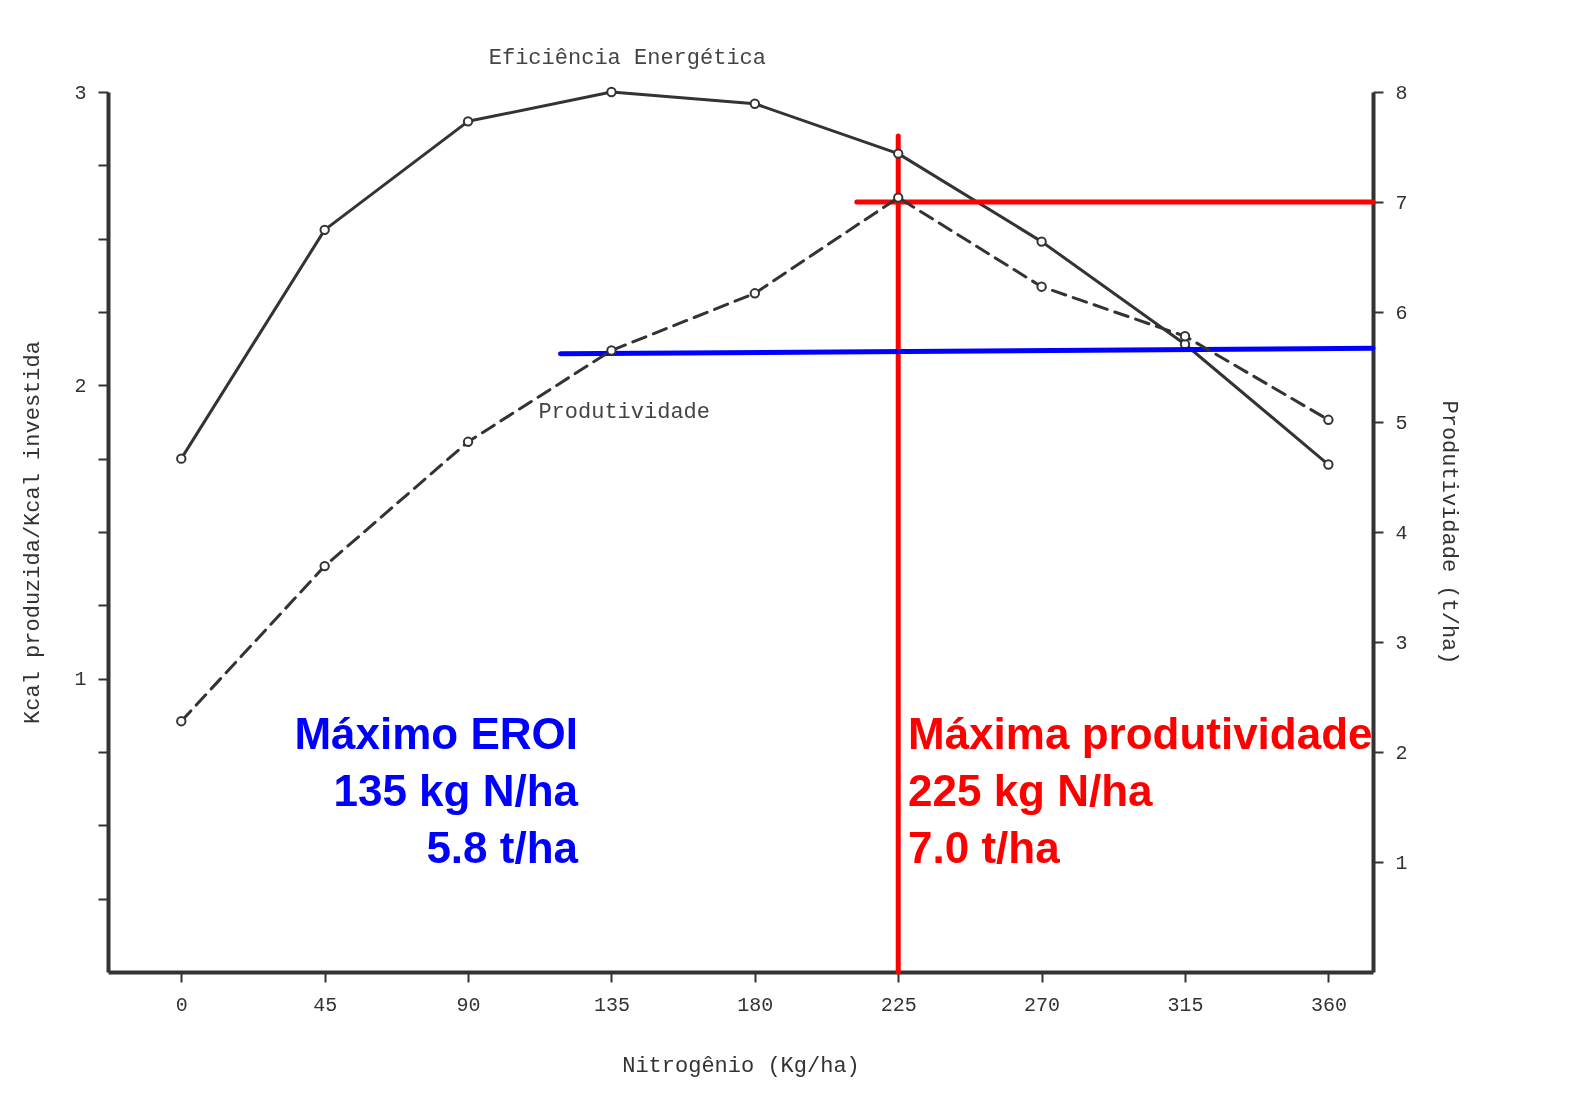  Describe the element at coordinates (624, 412) in the screenshot. I see `series-label: Produtividade` at that location.